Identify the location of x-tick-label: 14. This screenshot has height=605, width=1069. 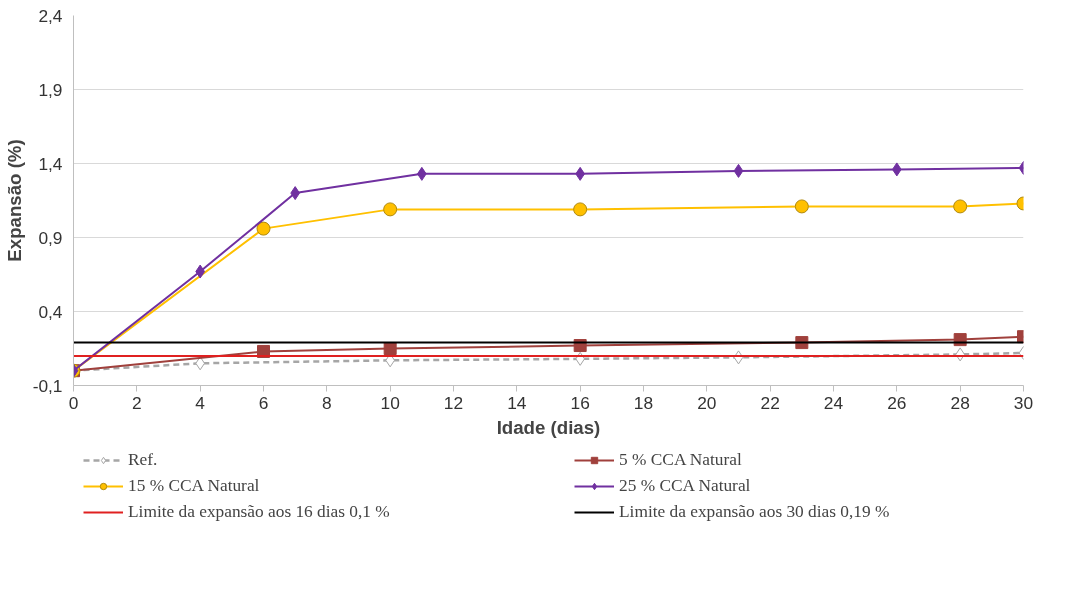
(517, 402).